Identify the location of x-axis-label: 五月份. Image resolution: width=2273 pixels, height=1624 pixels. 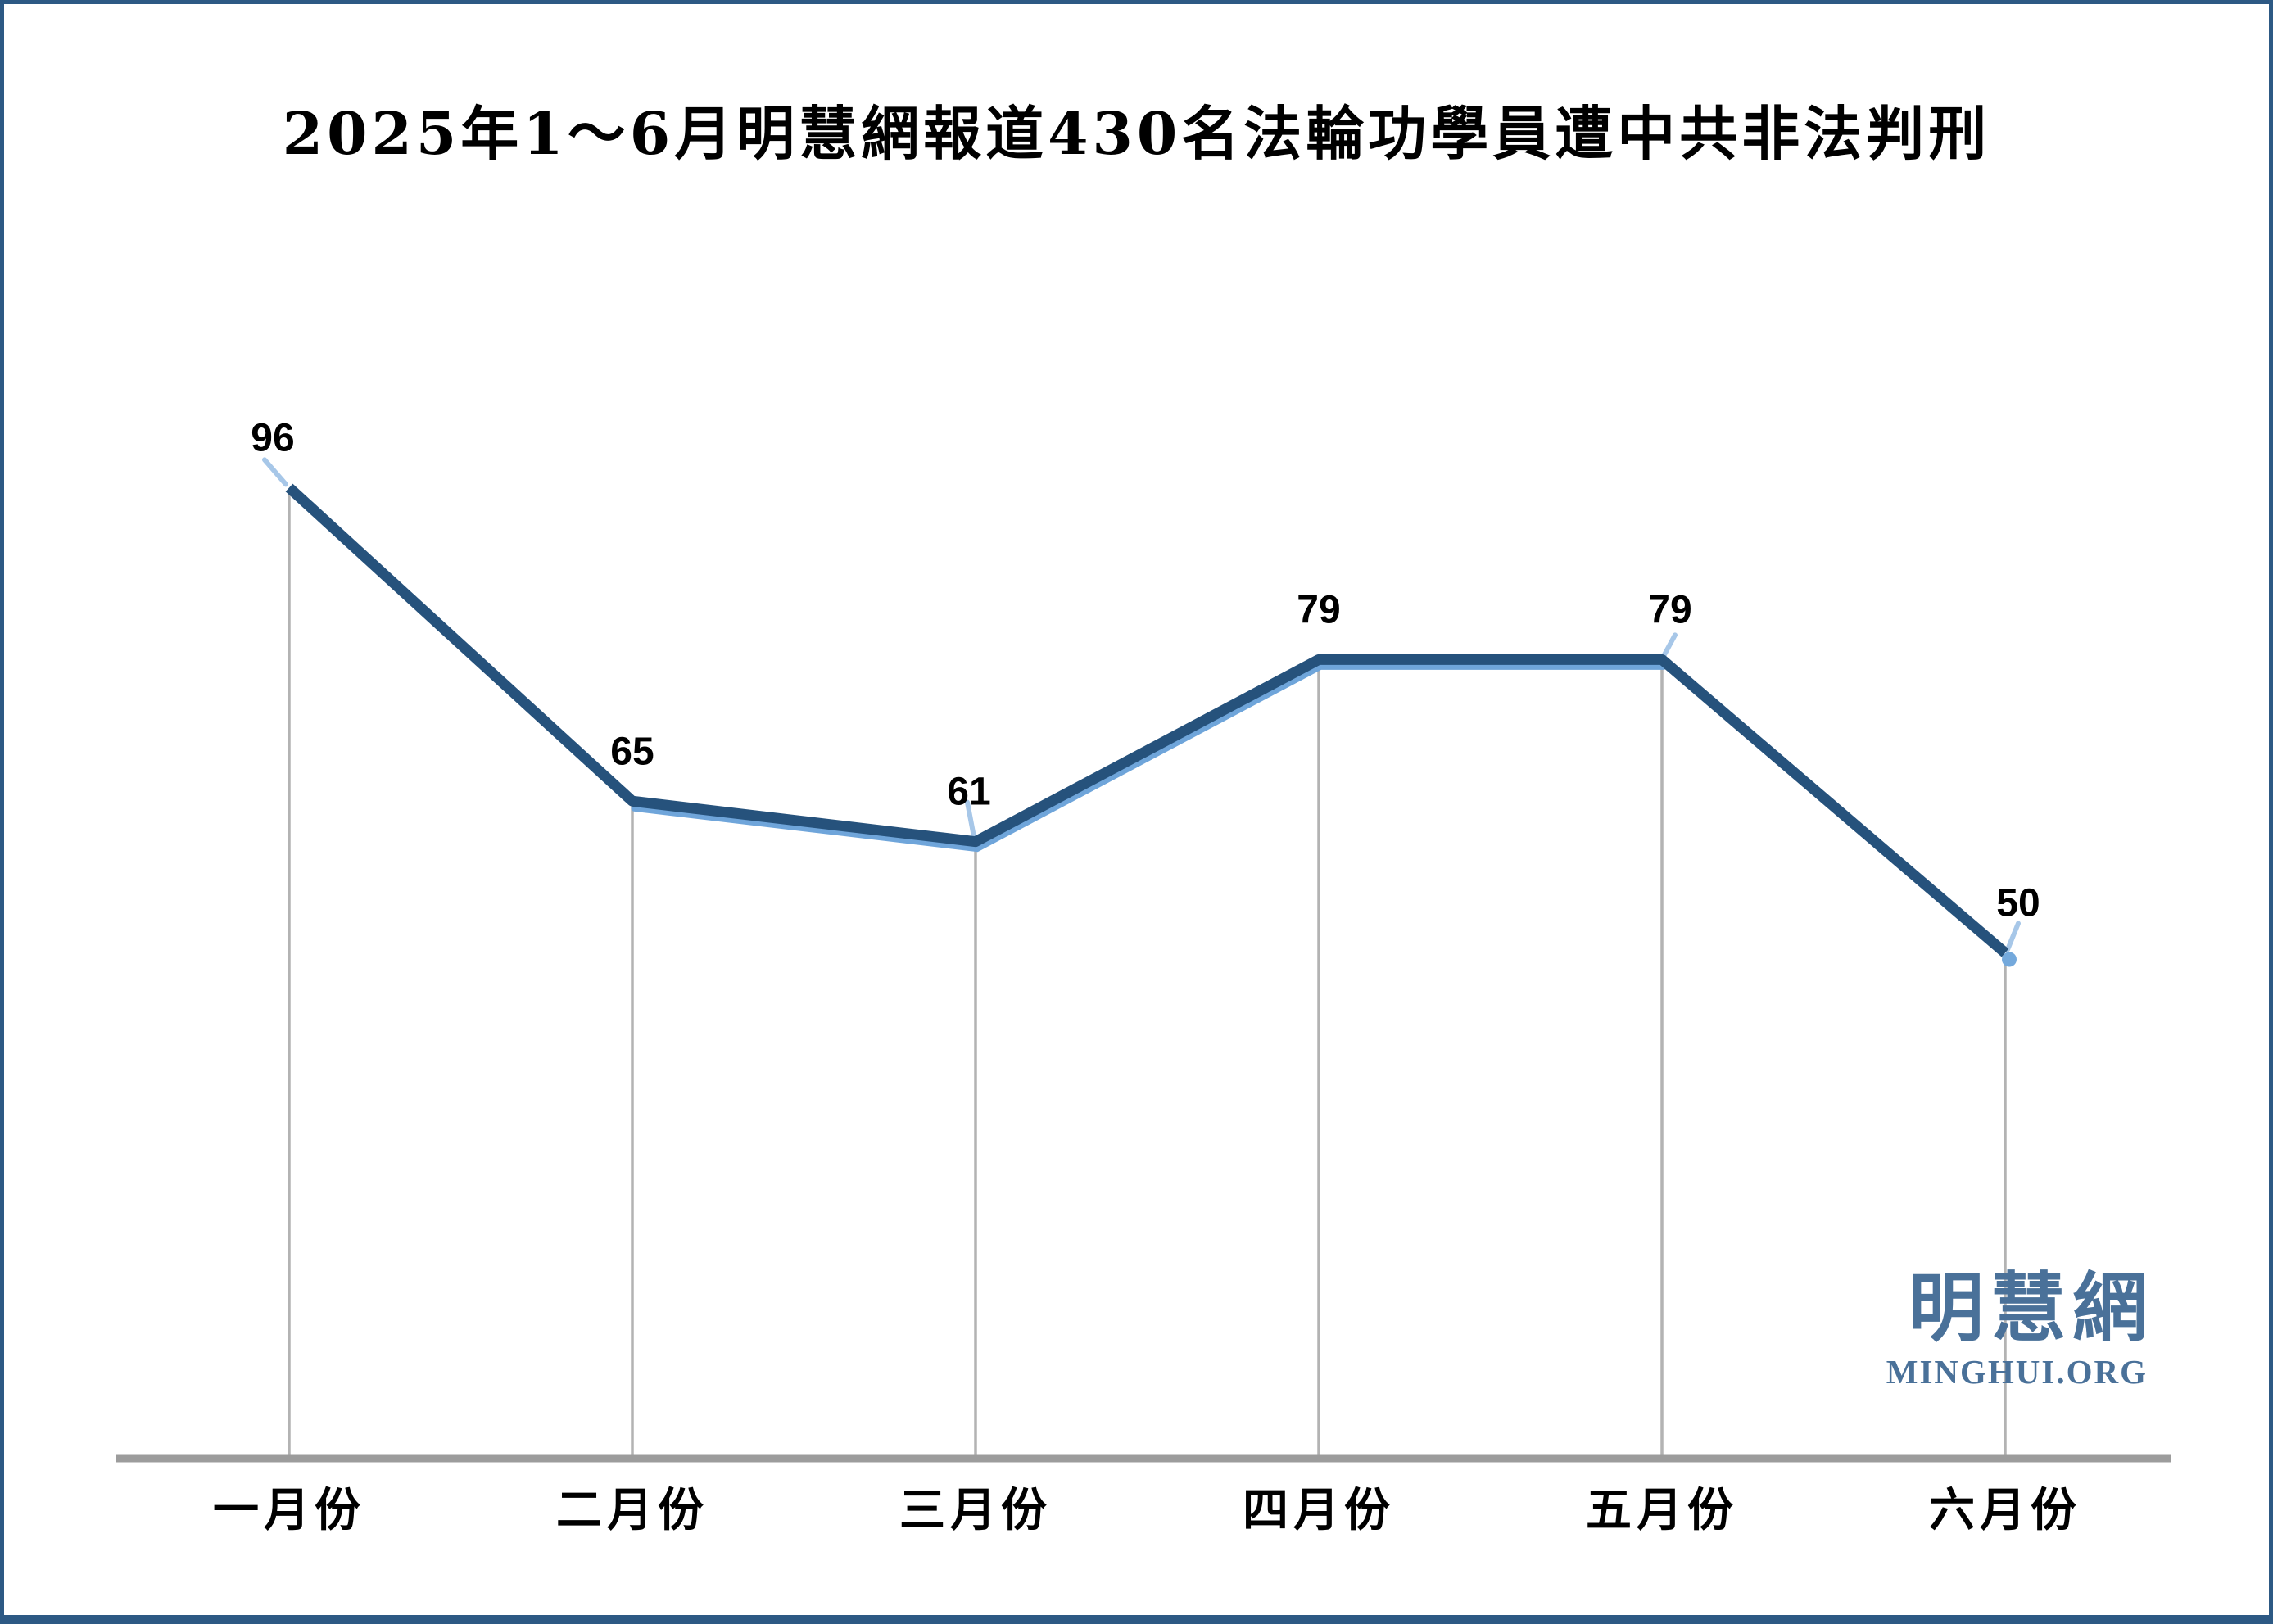
(1662, 1510).